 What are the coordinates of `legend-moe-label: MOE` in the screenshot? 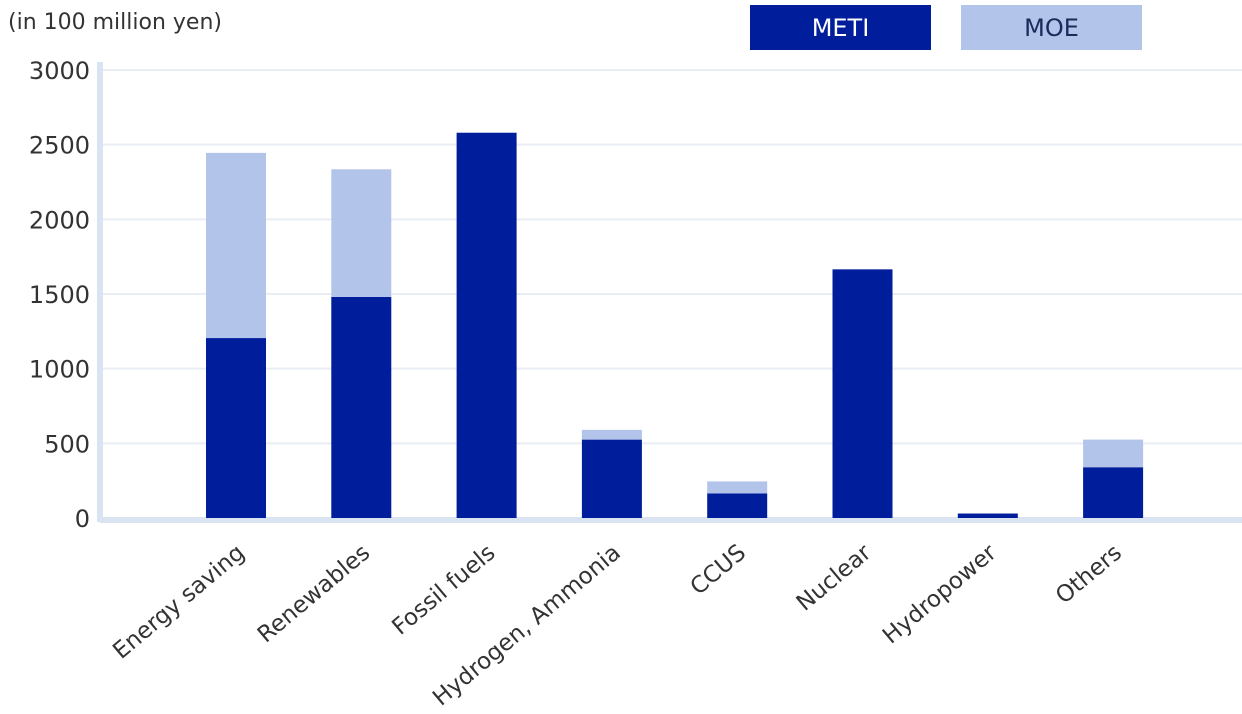 It's located at (1051, 27).